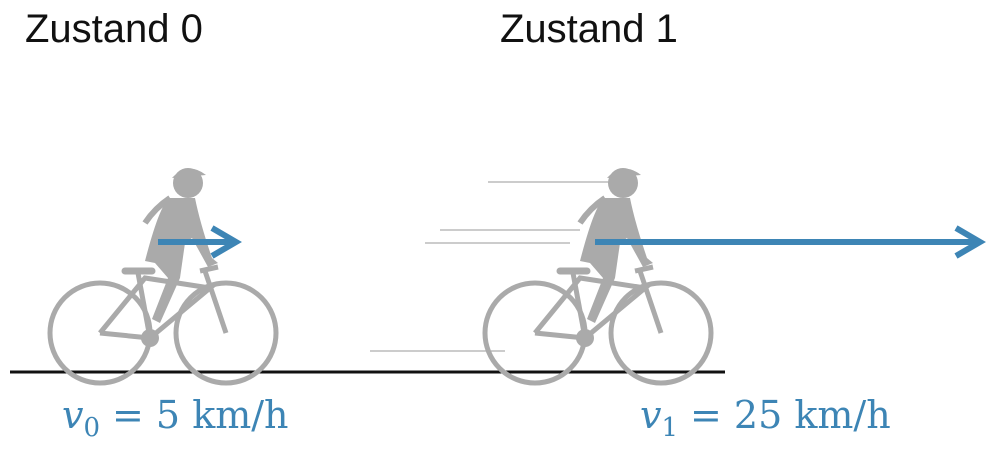  Describe the element at coordinates (114, 29) in the screenshot. I see `state-title: Zustand 0` at that location.